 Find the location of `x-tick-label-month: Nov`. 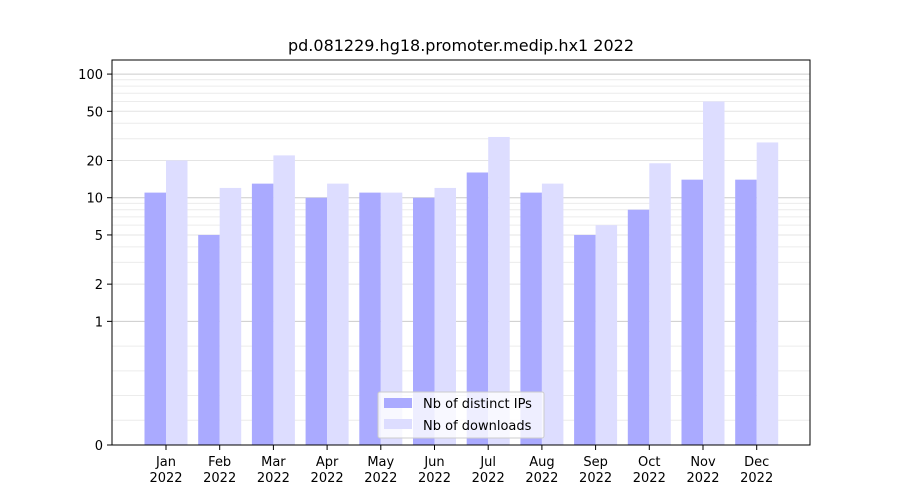

x-tick-label-month: Nov is located at coordinates (703, 462).